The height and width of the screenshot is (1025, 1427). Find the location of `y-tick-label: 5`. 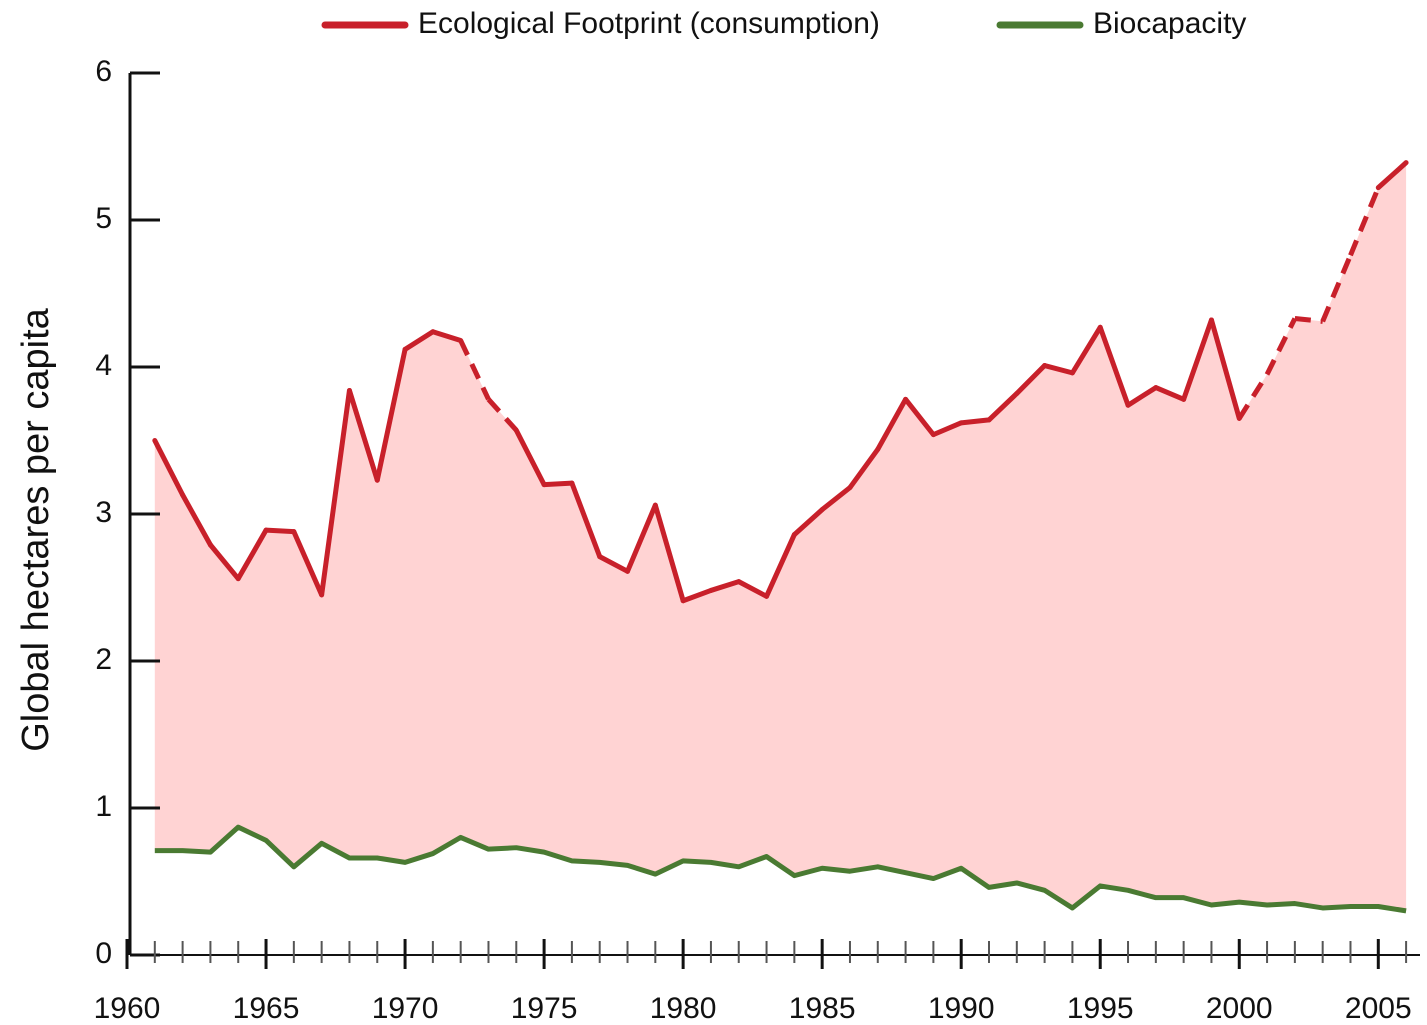

y-tick-label: 5 is located at coordinates (103, 218).